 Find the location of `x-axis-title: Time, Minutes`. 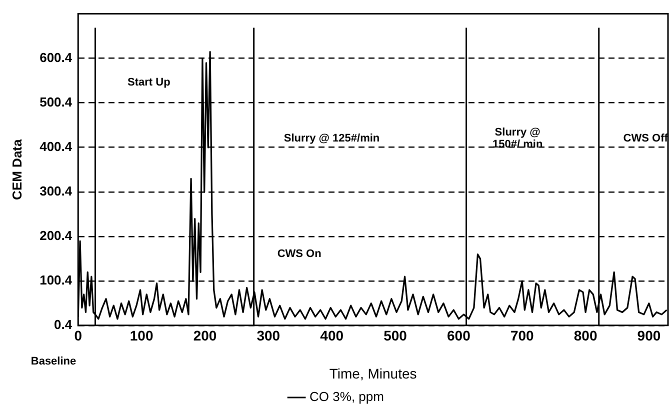

x-axis-title: Time, Minutes is located at coordinates (373, 373).